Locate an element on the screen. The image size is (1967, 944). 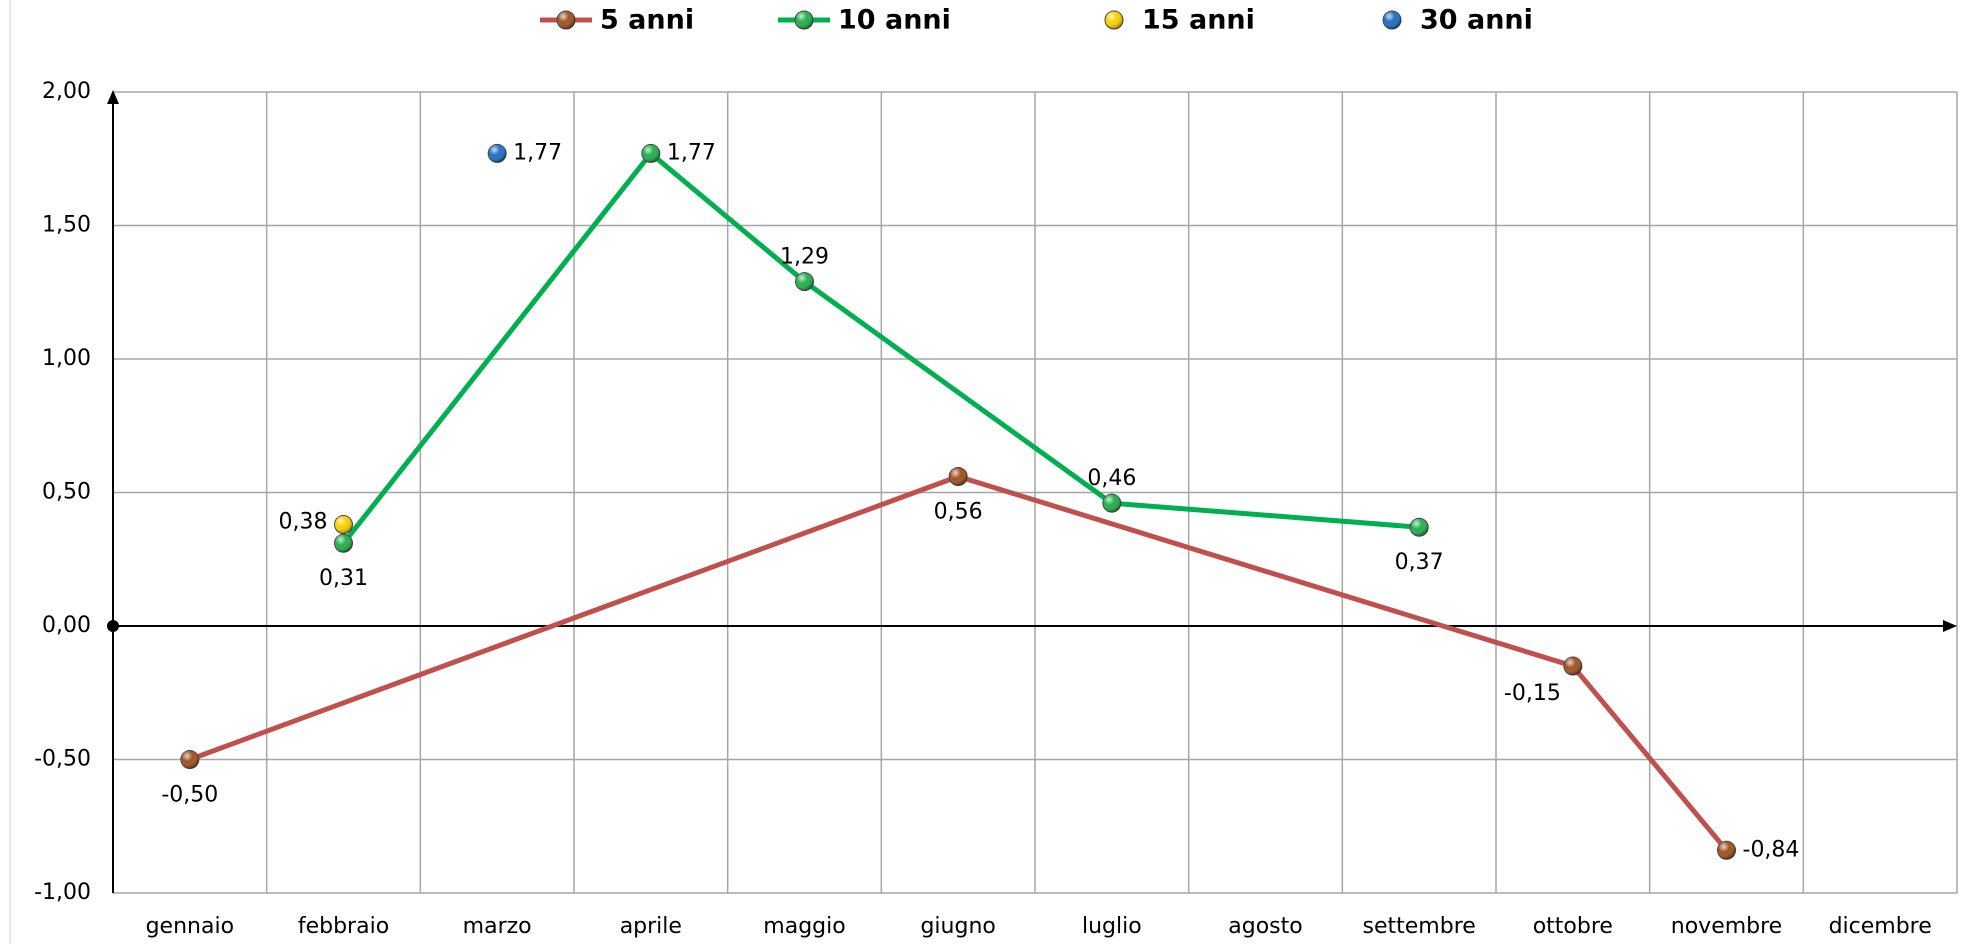
y-tick-label: 0,00 is located at coordinates (66, 625).